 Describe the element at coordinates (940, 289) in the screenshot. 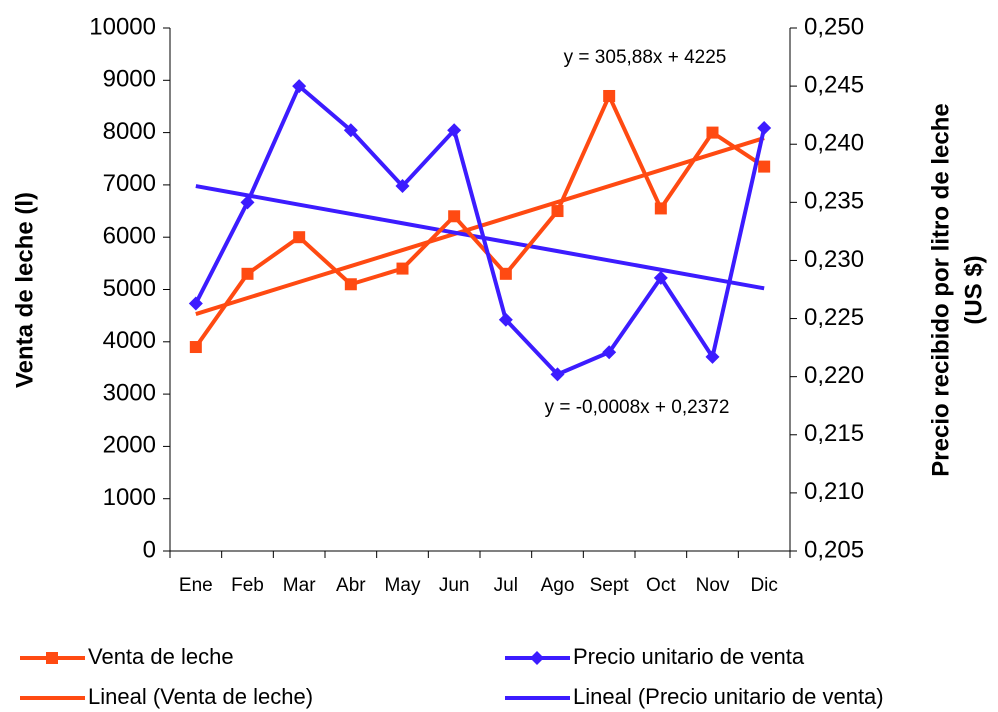

I see `y2-axis-title: Precio recibido por litro de leche` at that location.